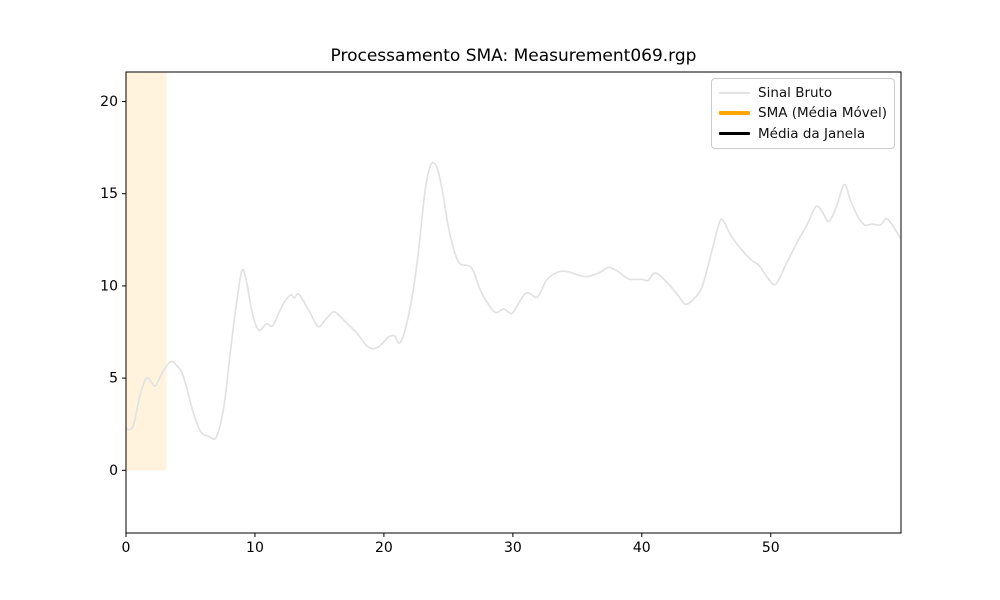 The image size is (1000, 600). I want to click on legend-label: SMA (Média Móvel), so click(823, 113).